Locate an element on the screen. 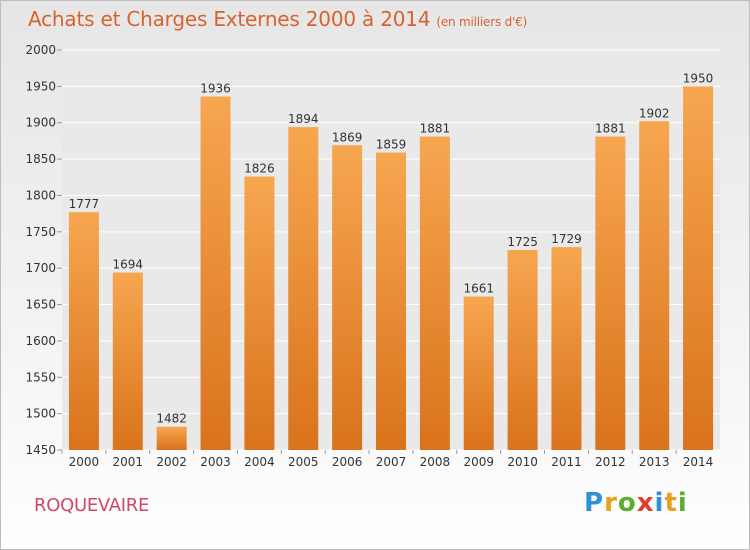 Image resolution: width=750 pixels, height=550 pixels. y-tick-label: 1950 is located at coordinates (40, 86).